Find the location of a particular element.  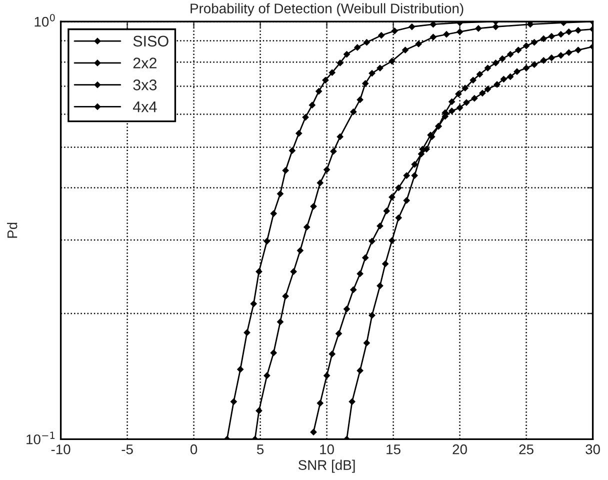

x-tick-label: -5 is located at coordinates (127, 449).